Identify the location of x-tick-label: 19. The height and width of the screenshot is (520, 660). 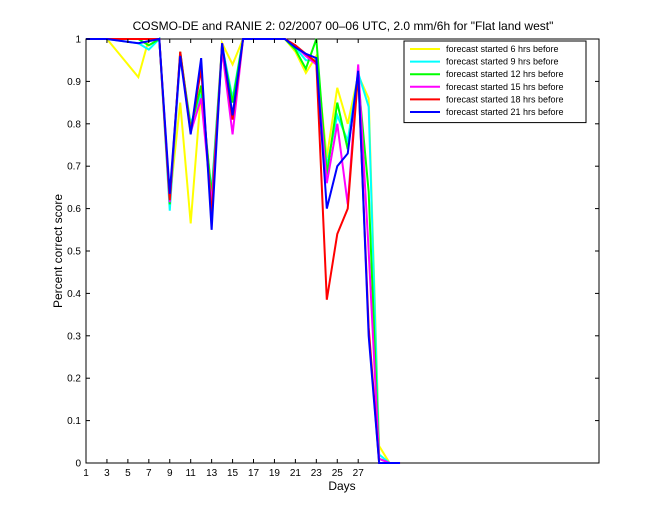
(275, 473).